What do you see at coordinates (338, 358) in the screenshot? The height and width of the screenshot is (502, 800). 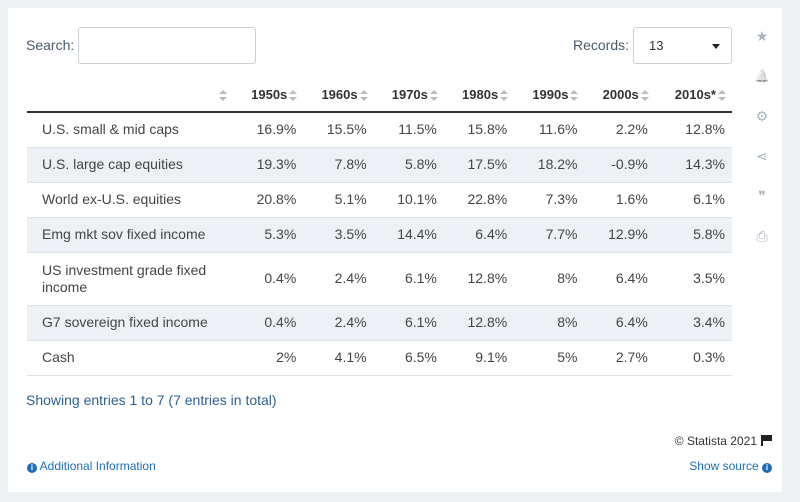 I see `table-cell: 4.1%` at bounding box center [338, 358].